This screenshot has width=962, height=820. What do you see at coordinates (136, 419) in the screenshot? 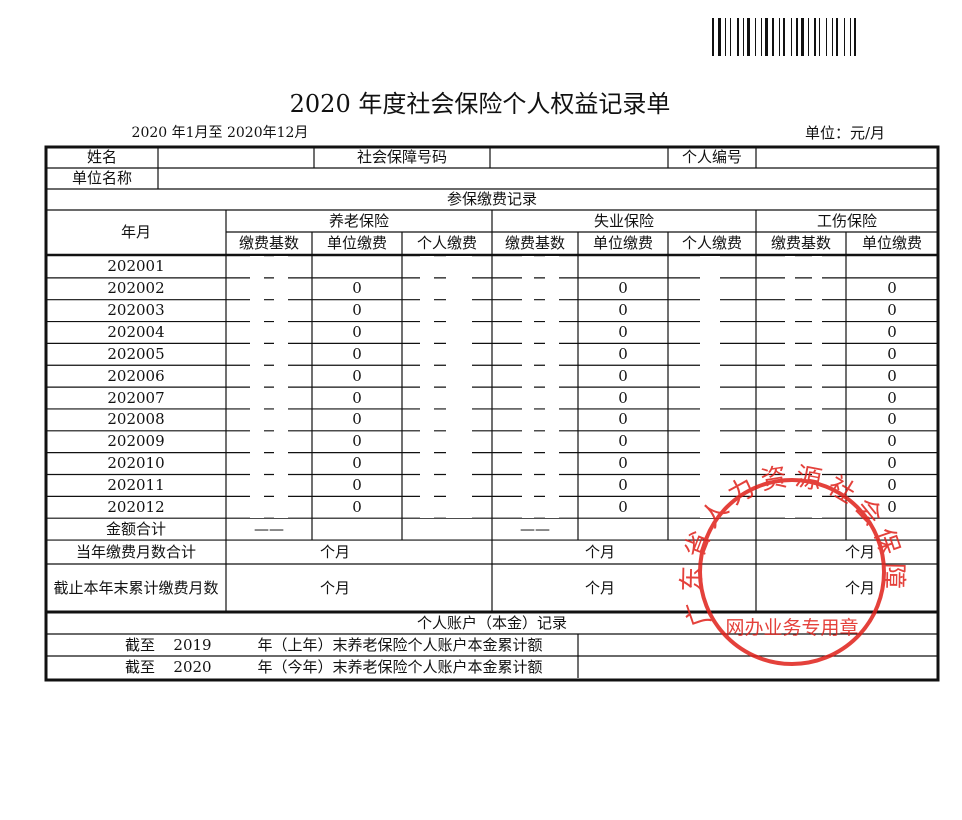
I see `cell-month: 202008` at bounding box center [136, 419].